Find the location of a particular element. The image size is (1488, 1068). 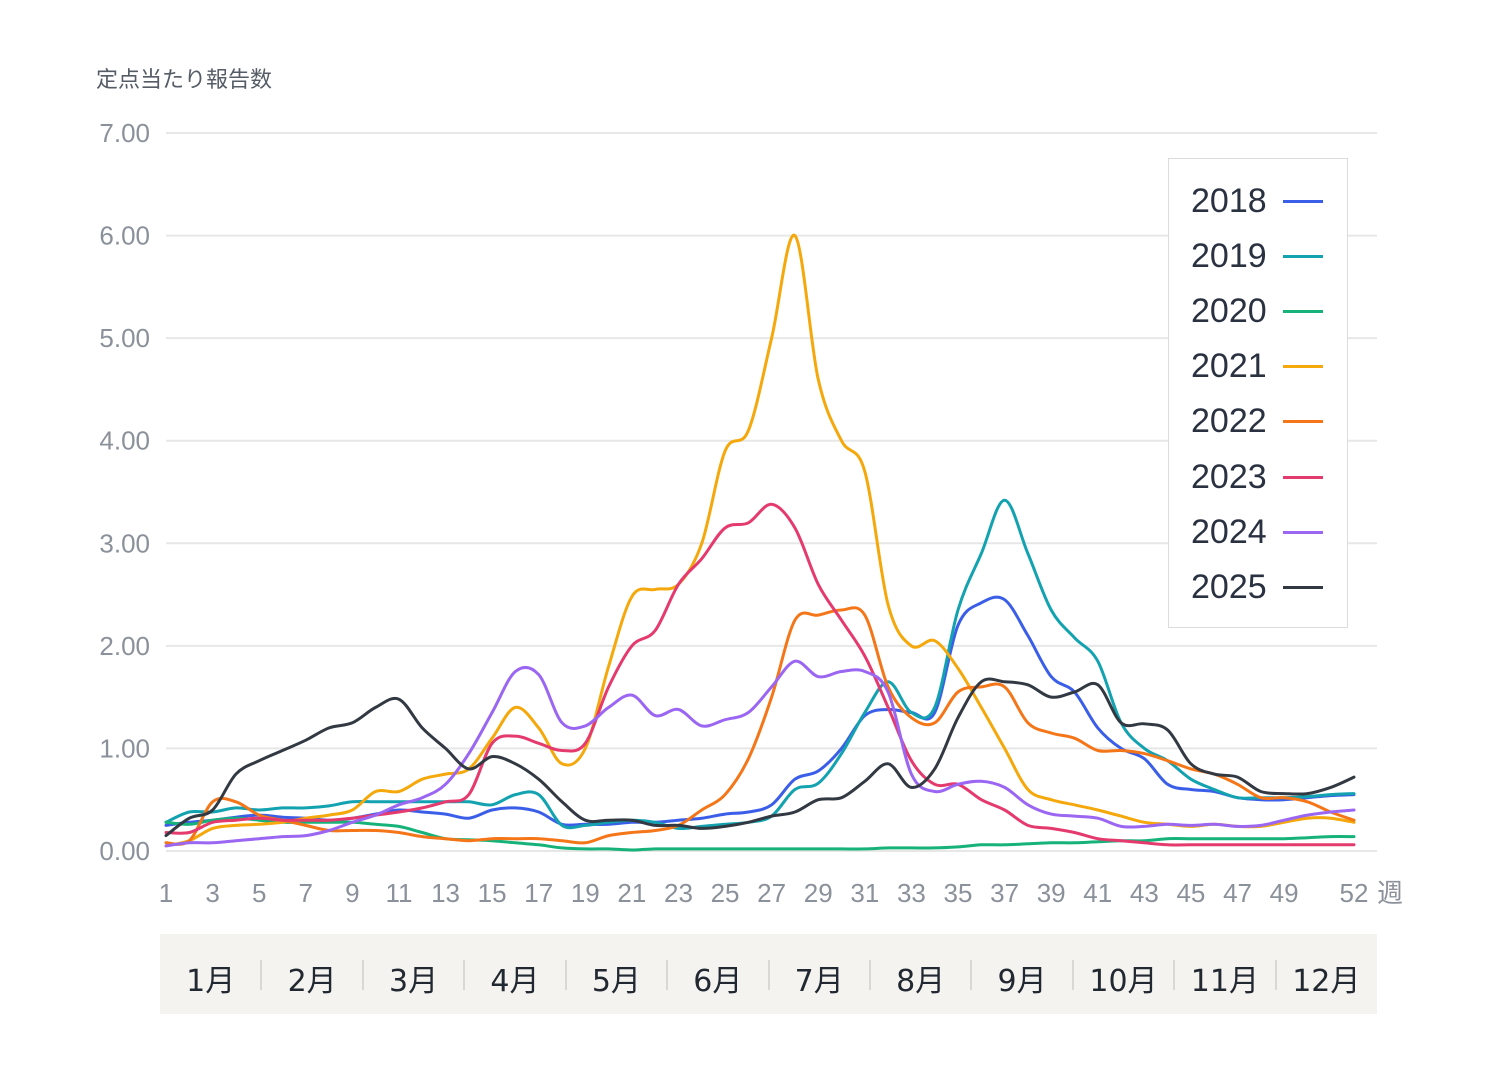

x-tick-label: 9 is located at coordinates (352, 893).